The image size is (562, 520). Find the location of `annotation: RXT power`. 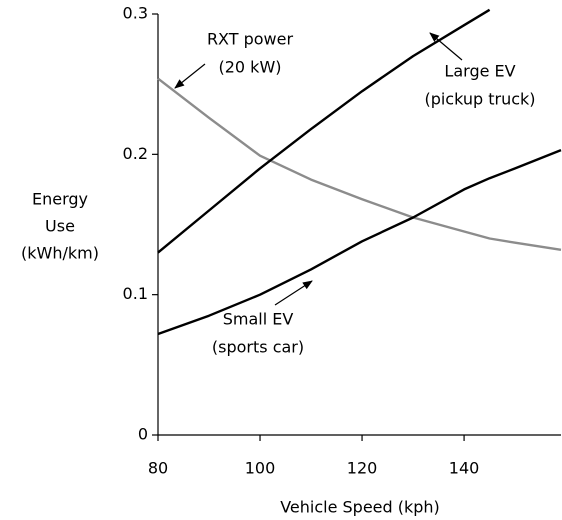

annotation: RXT power is located at coordinates (250, 39).